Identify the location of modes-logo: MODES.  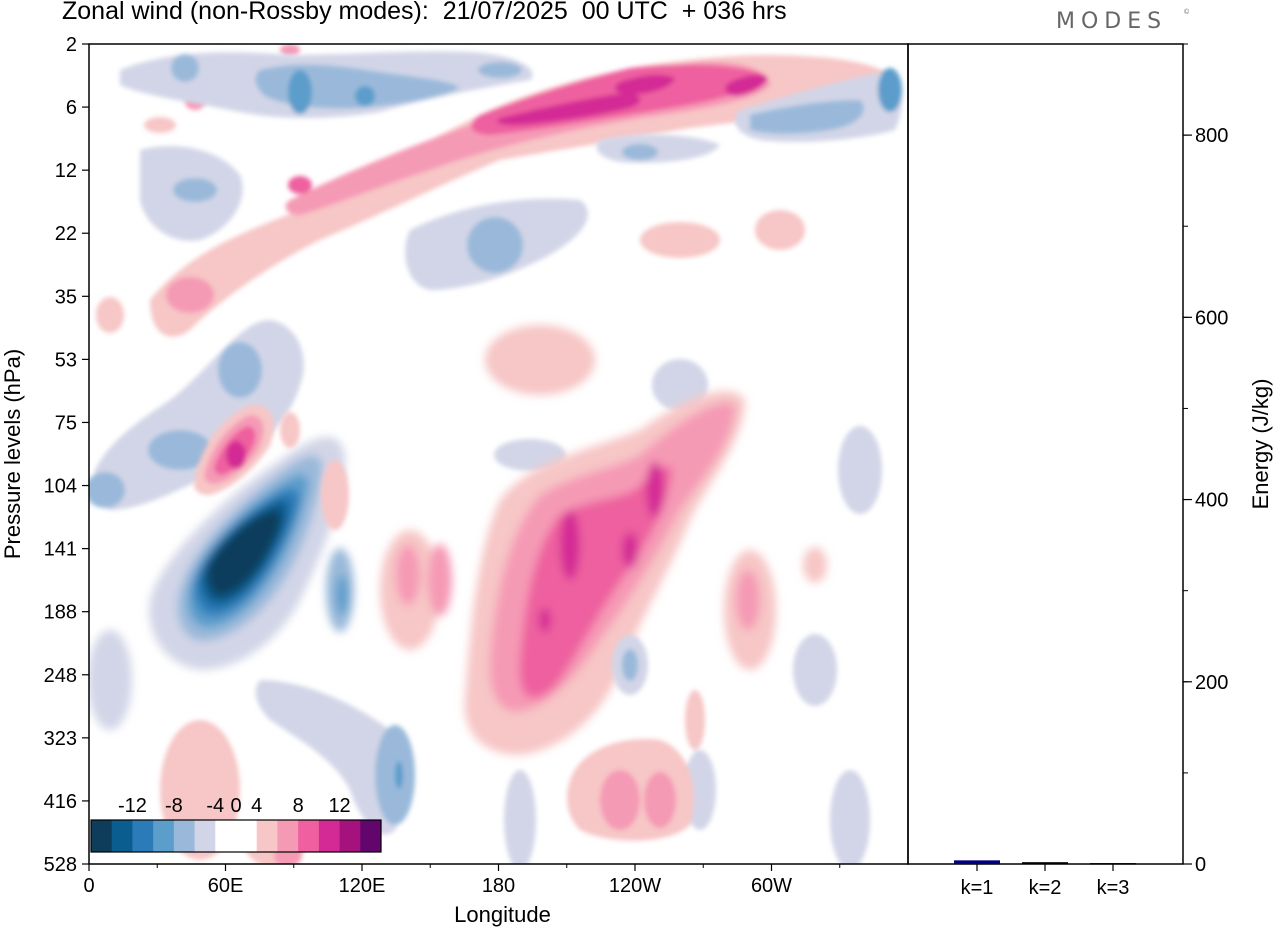
(1112, 21).